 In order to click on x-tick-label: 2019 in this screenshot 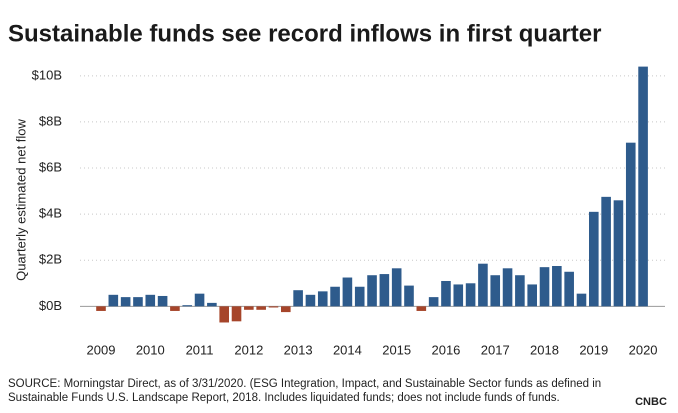, I will do `click(593, 349)`.